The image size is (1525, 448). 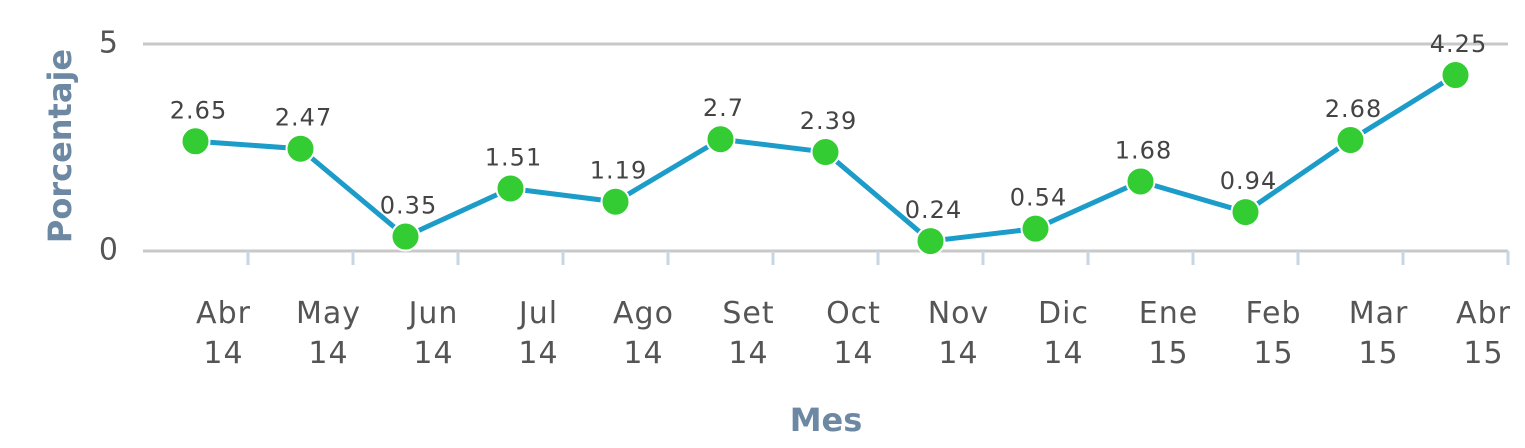 What do you see at coordinates (748, 333) in the screenshot?
I see `x-tick-label: Set 14` at bounding box center [748, 333].